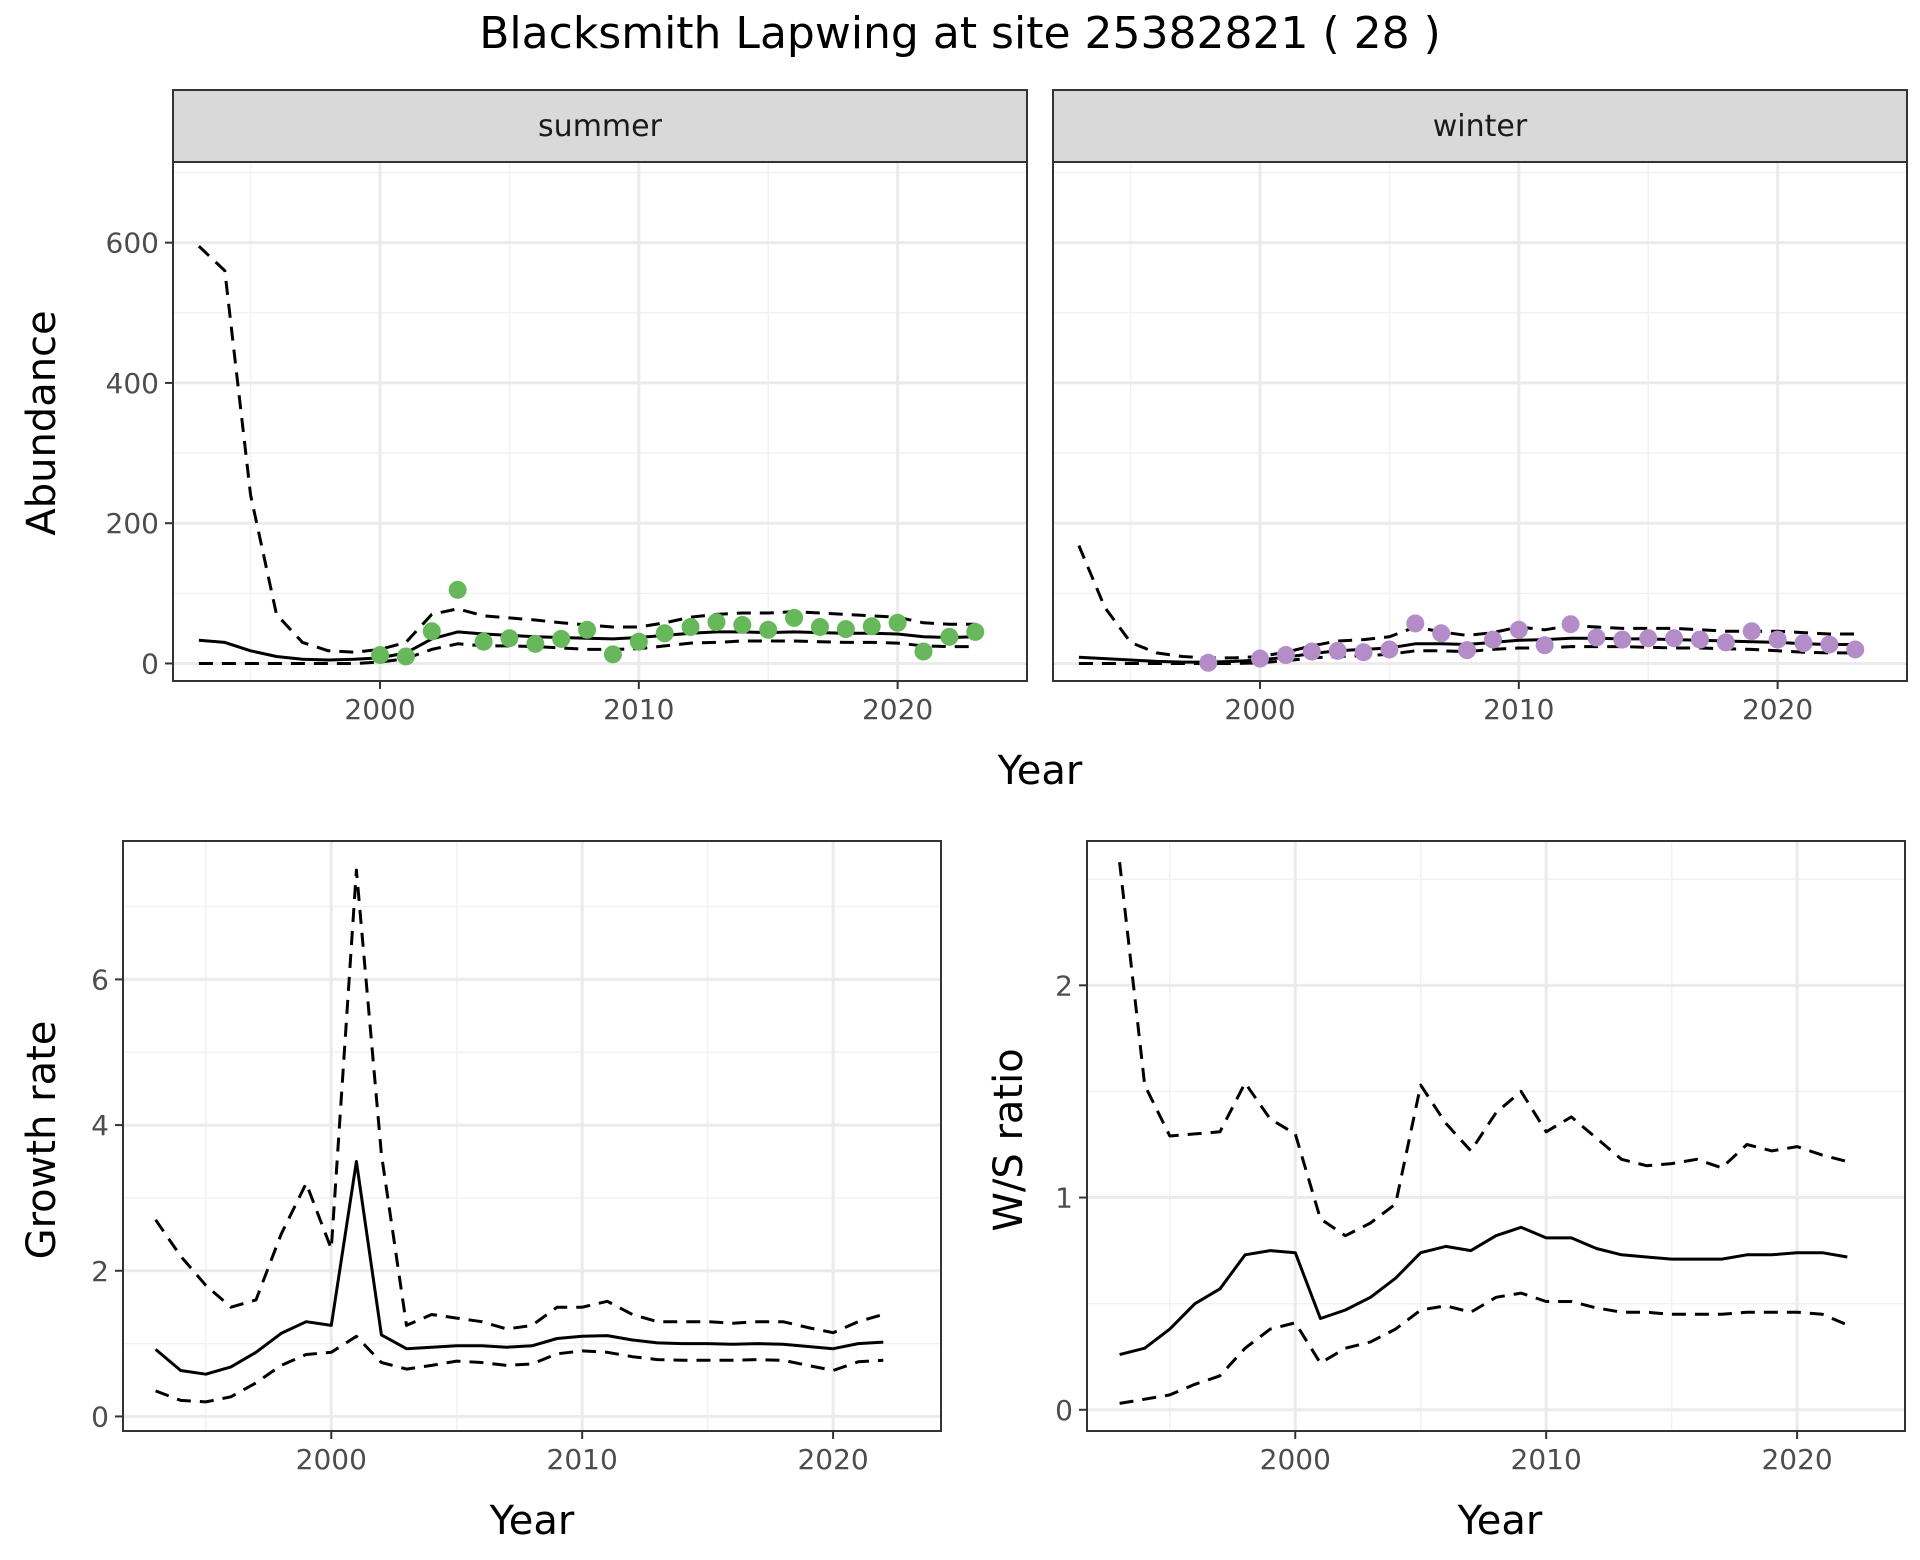  Describe the element at coordinates (132, 383) in the screenshot. I see `y-tick-label: 400` at that location.